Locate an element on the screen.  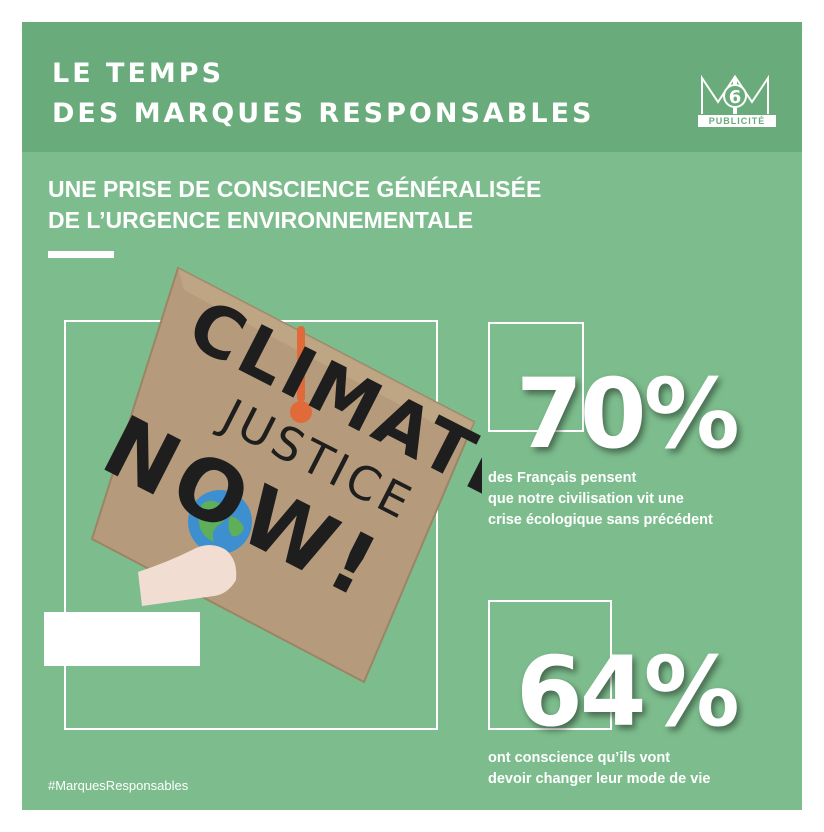
hashtag-label: #MarquesResponsables is located at coordinates (118, 785).